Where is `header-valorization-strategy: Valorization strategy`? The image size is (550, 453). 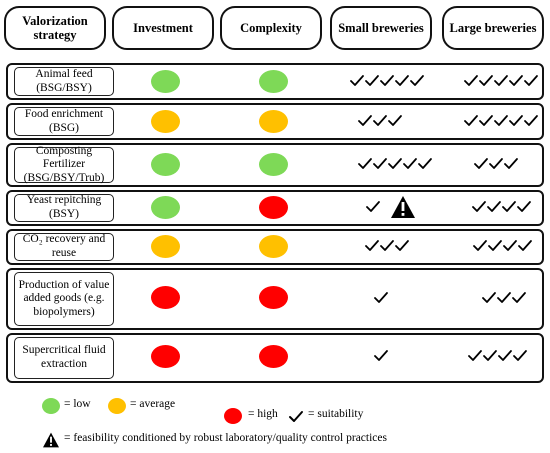 header-valorization-strategy: Valorization strategy is located at coordinates (55, 28).